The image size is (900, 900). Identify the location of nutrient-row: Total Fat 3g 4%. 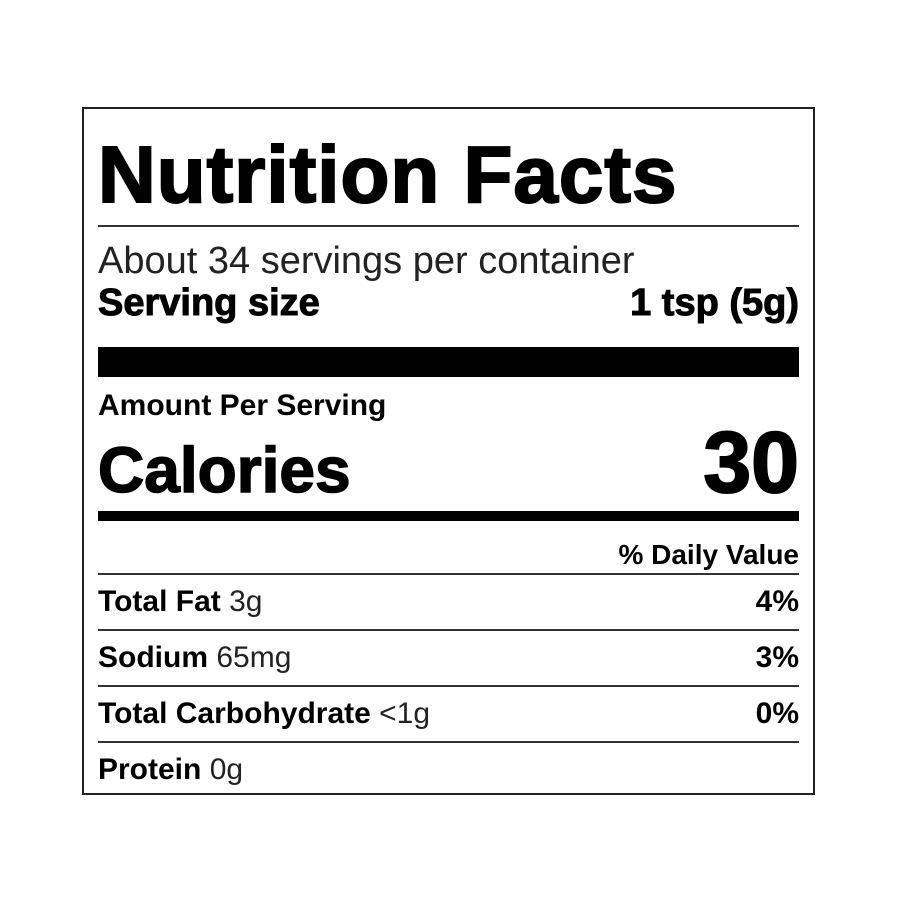
(448, 601).